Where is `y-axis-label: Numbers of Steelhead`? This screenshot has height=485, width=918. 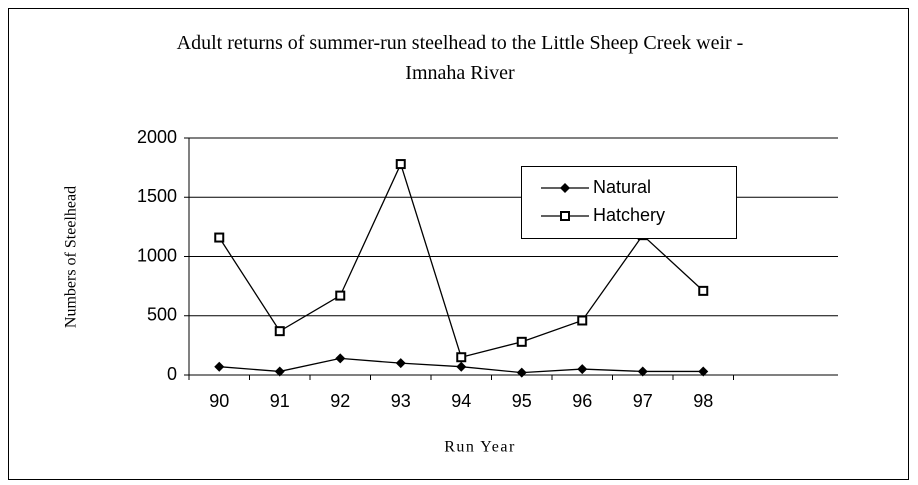 y-axis-label: Numbers of Steelhead is located at coordinates (71, 257).